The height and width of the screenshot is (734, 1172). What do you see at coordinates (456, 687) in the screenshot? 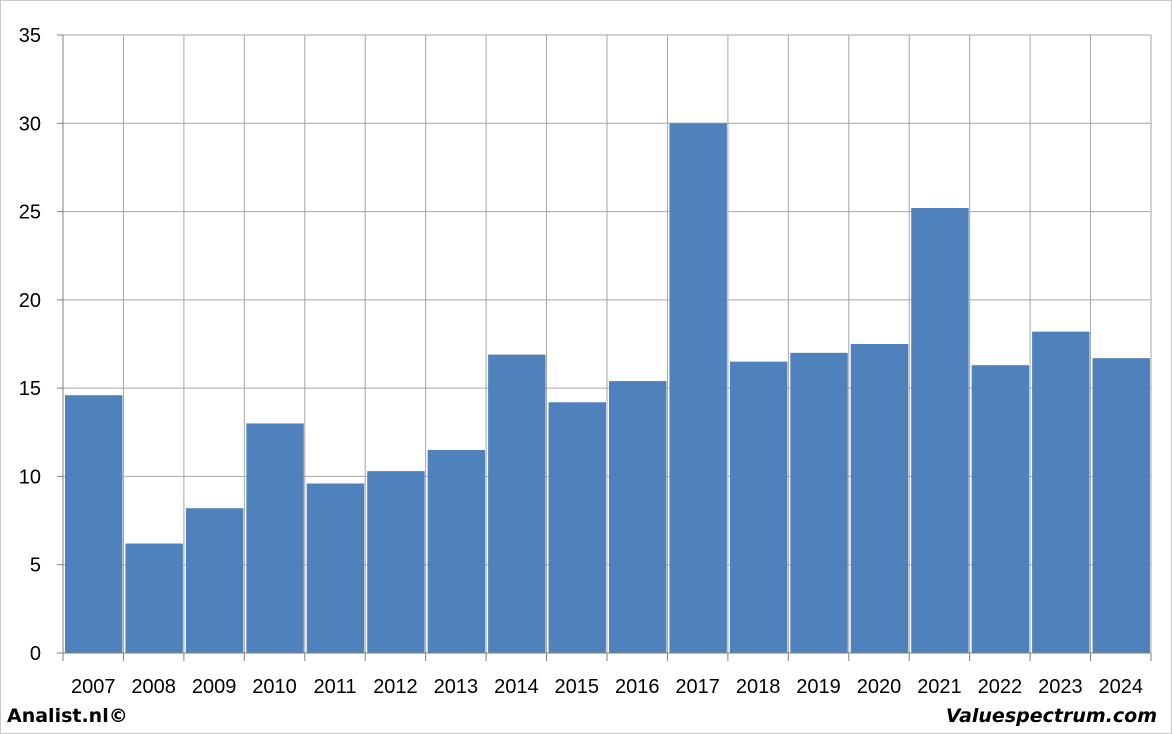
I see `x-tick-label: 2013` at bounding box center [456, 687].